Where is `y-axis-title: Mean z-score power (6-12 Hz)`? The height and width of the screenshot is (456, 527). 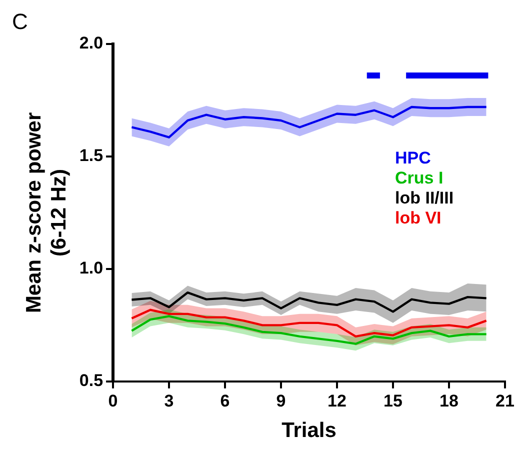
y-axis-title: Mean z-score power (6-12 Hz) is located at coordinates (46, 213).